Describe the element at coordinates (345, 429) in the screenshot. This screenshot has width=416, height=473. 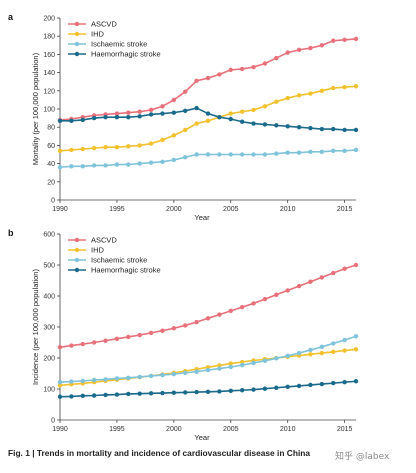
I see `x-tick-label: 2015` at that location.